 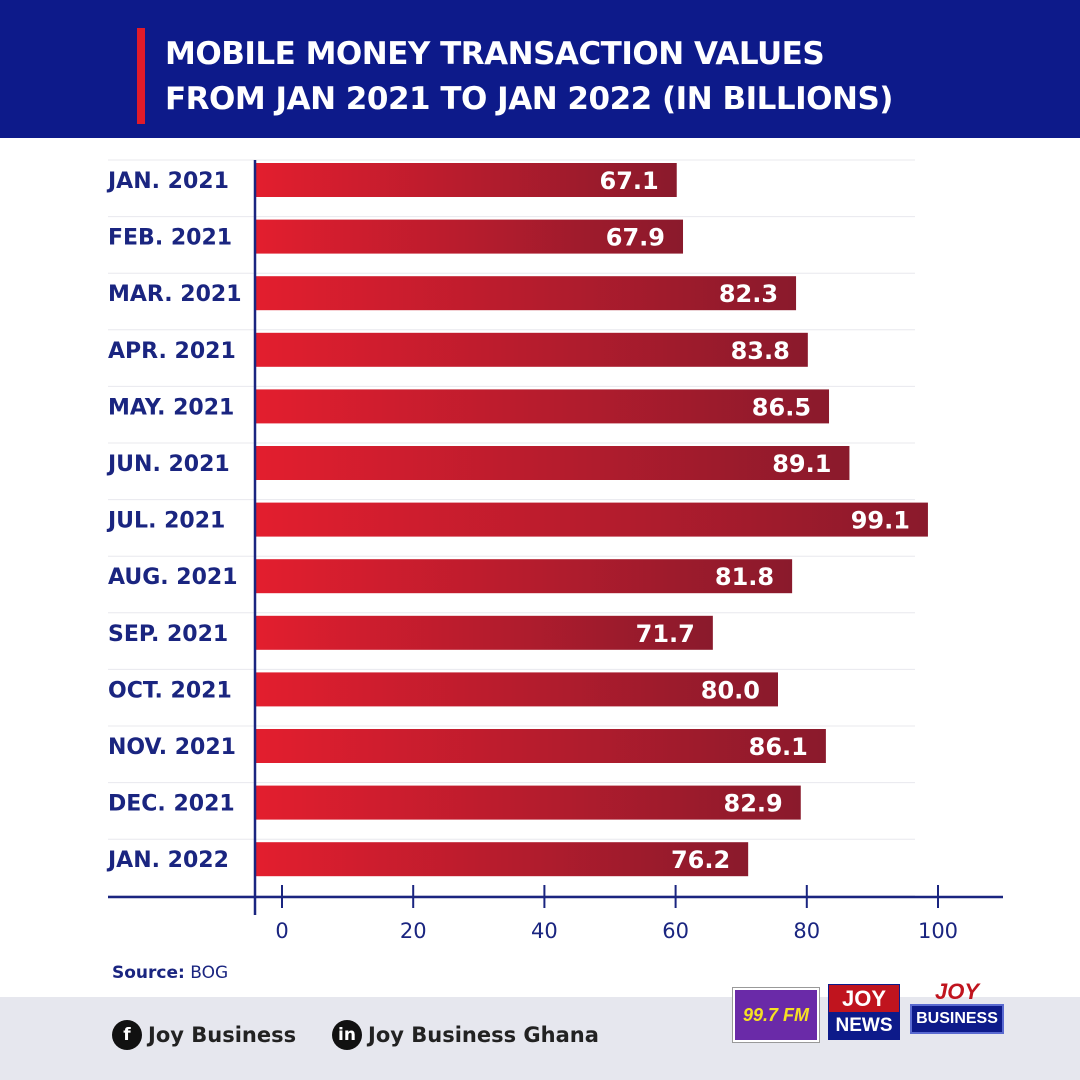 I want to click on x-tick-label: 0, so click(x=281, y=931).